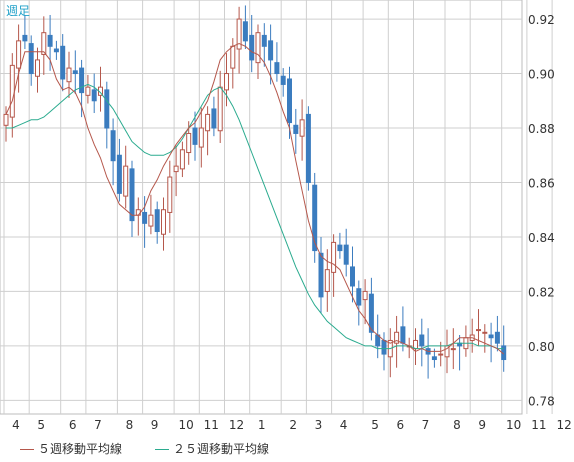 This screenshot has height=462, width=574. What do you see at coordinates (541, 75) in the screenshot?
I see `y-tick-label: 0.90` at bounding box center [541, 75].